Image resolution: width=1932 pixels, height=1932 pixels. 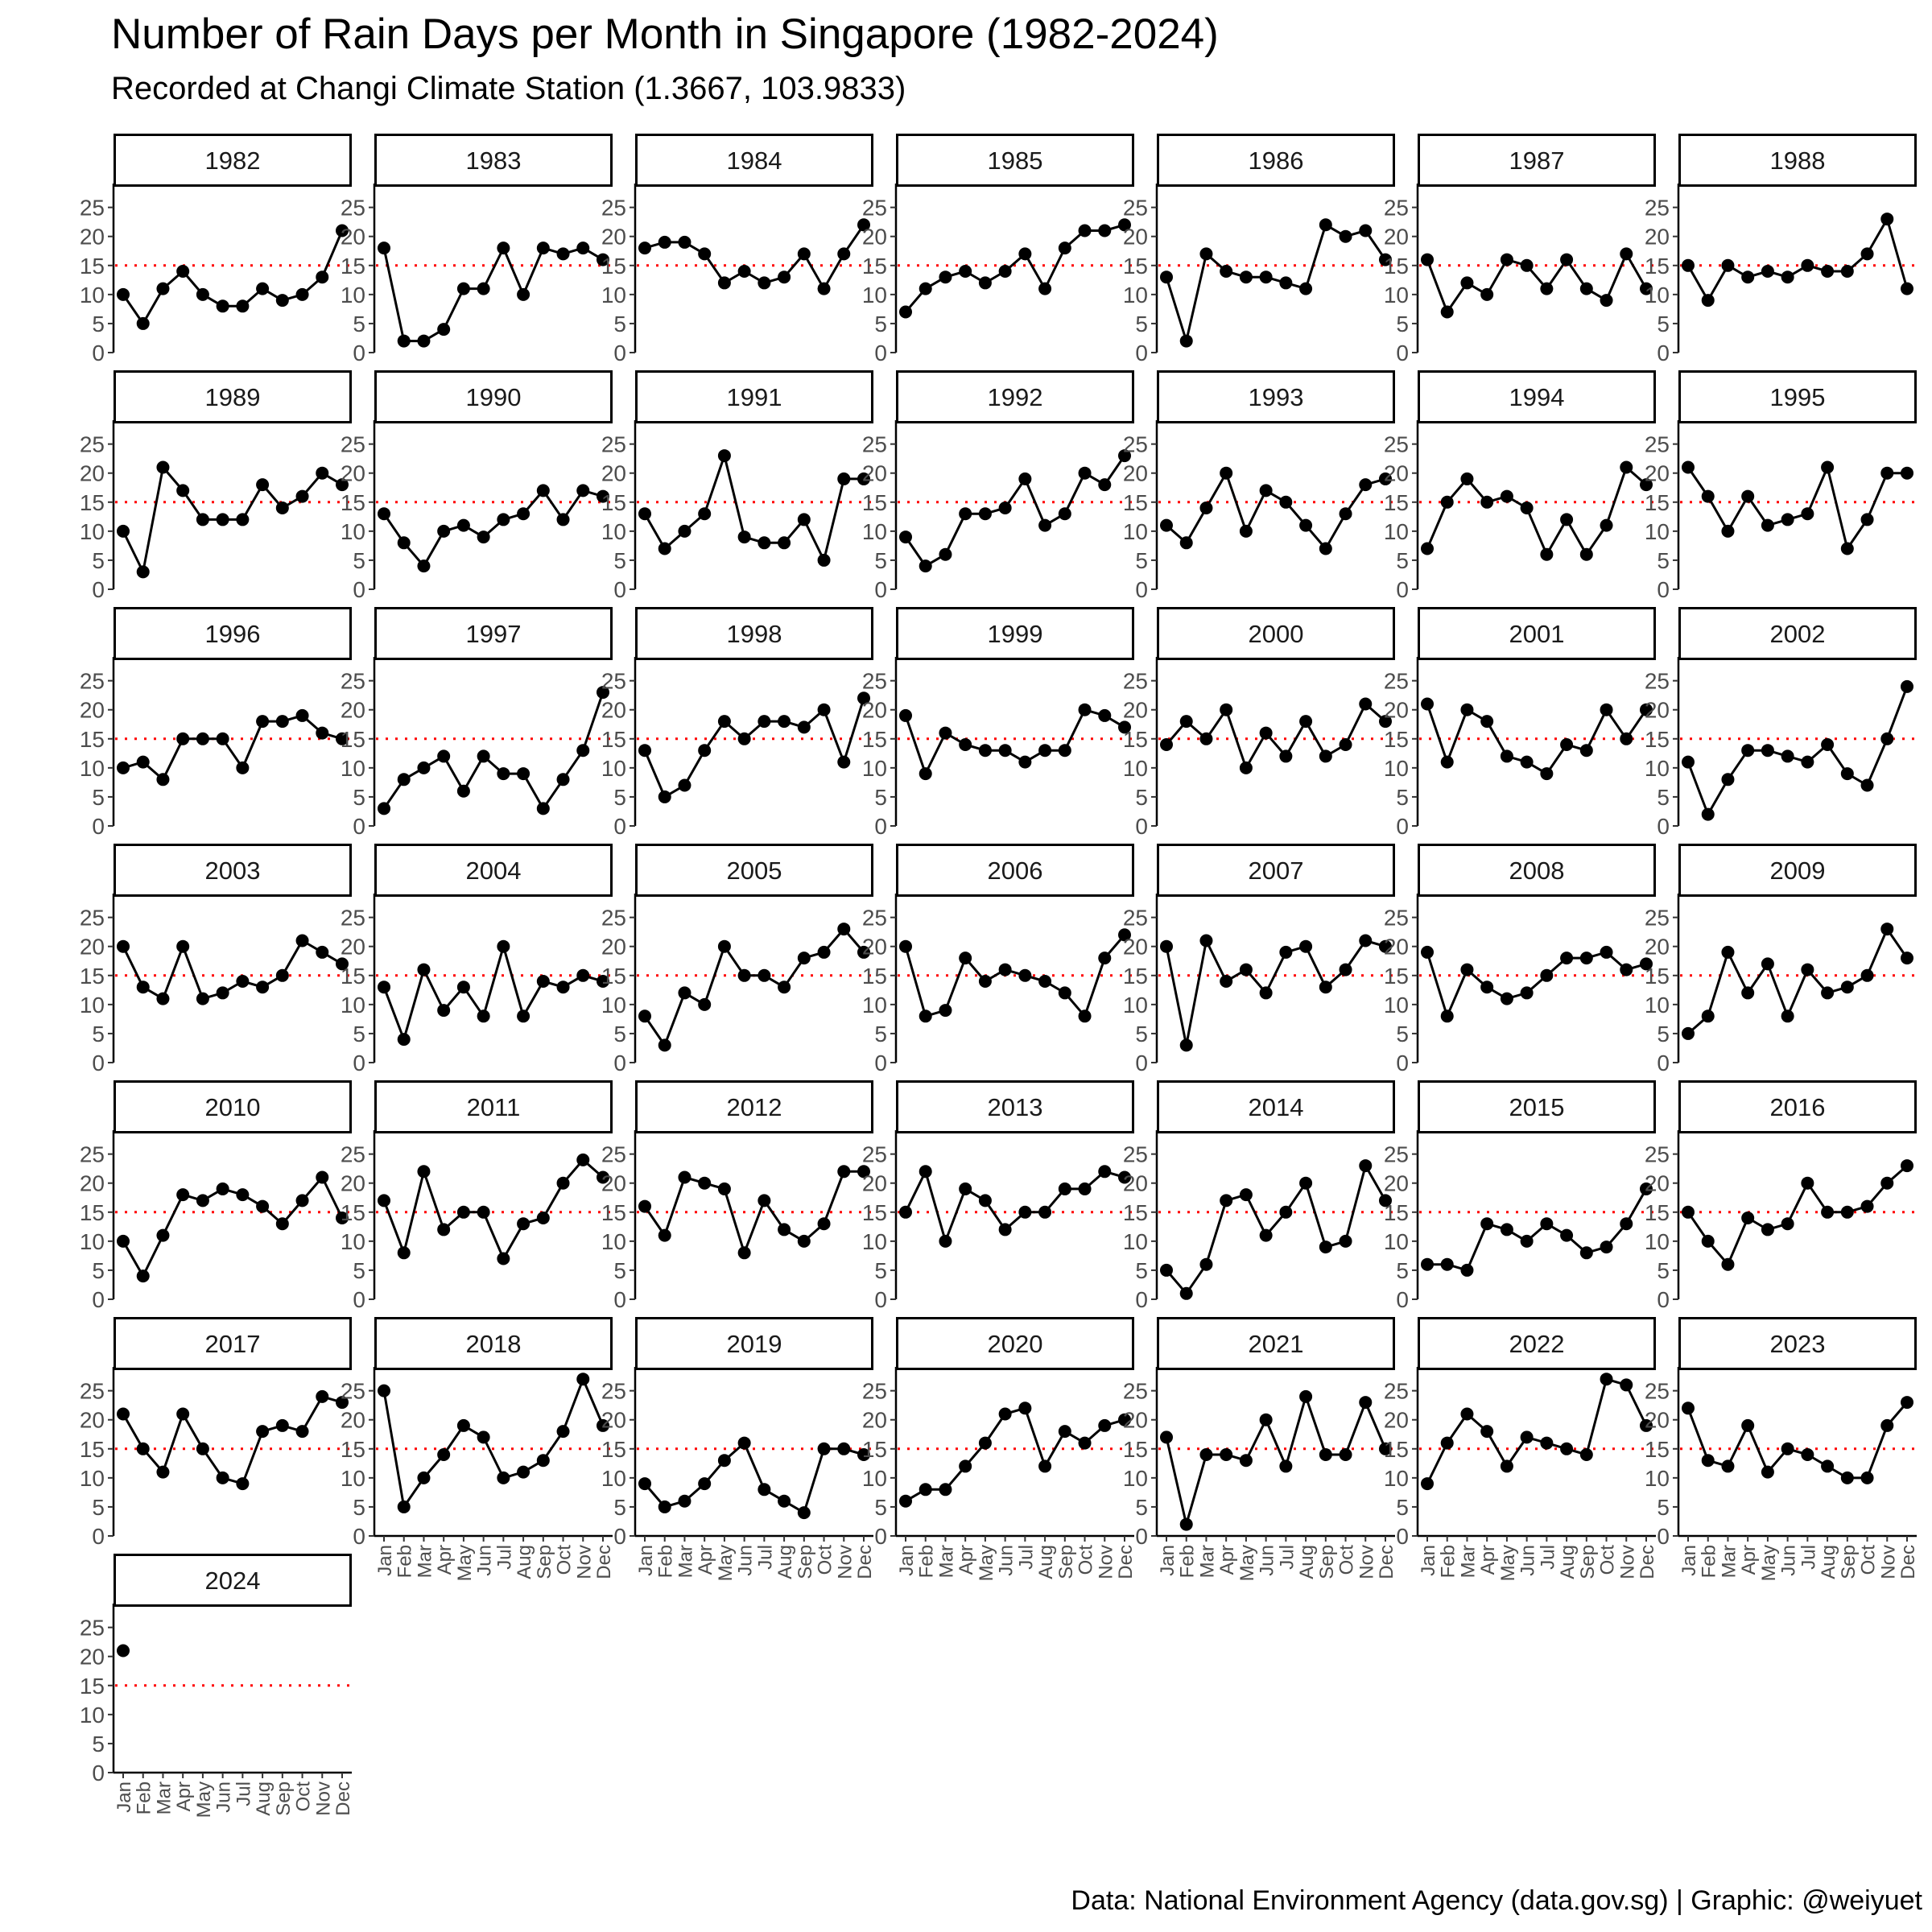 What do you see at coordinates (754, 161) in the screenshot?
I see `facet-strip-label: 1984` at bounding box center [754, 161].